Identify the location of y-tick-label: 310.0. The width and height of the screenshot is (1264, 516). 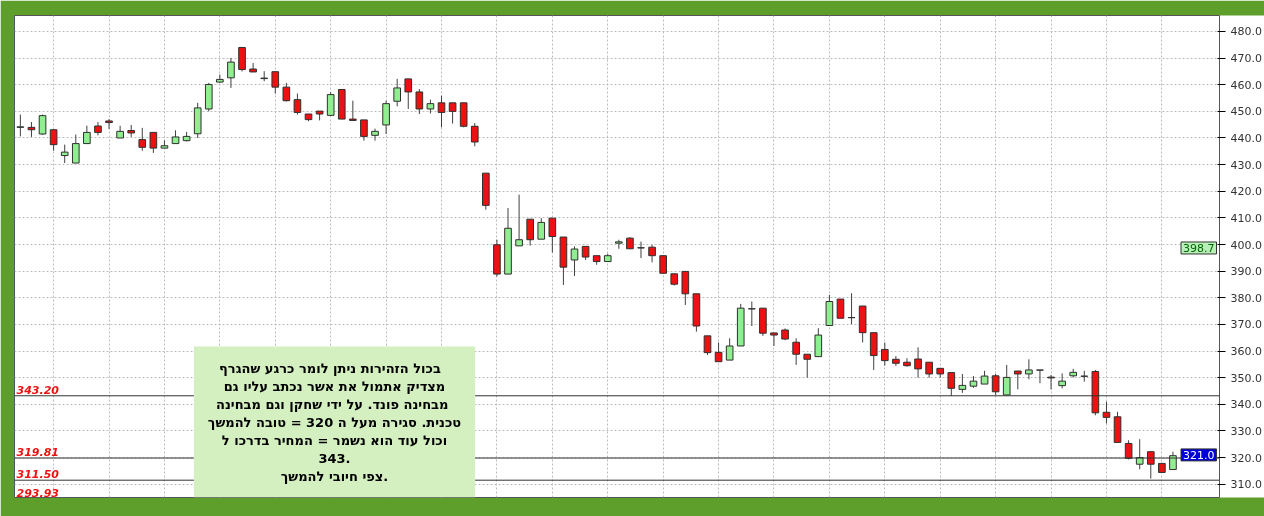
(1246, 485).